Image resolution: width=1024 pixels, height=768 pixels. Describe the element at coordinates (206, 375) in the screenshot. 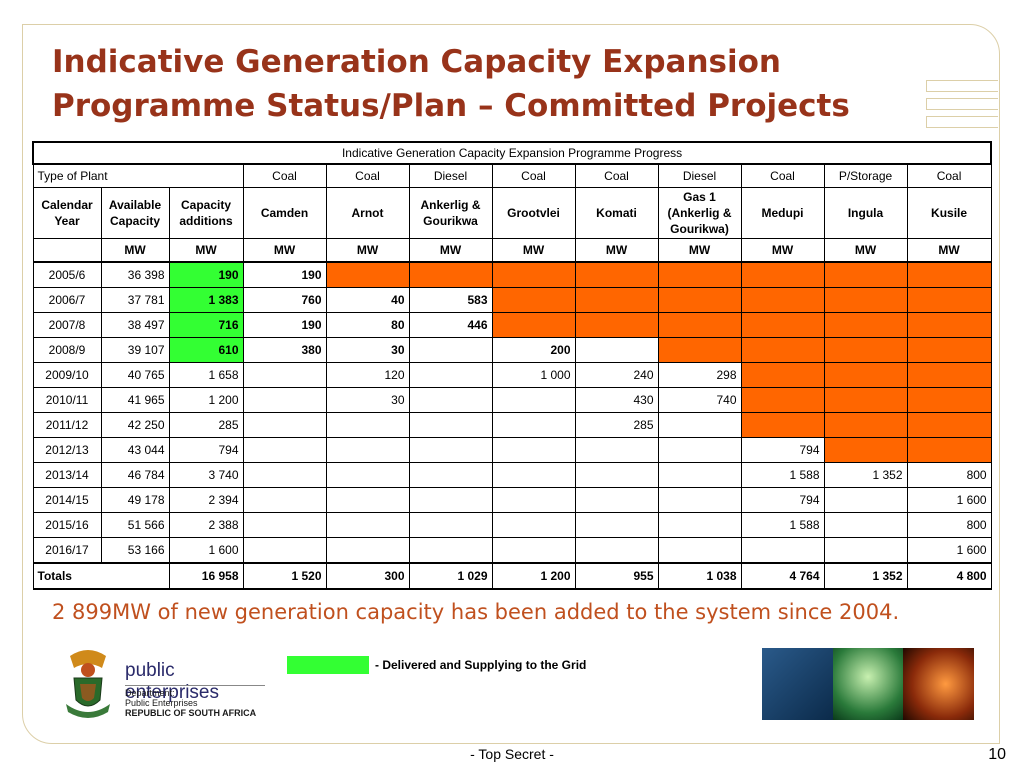

I see `capacity-additions-cell: 1 658` at that location.